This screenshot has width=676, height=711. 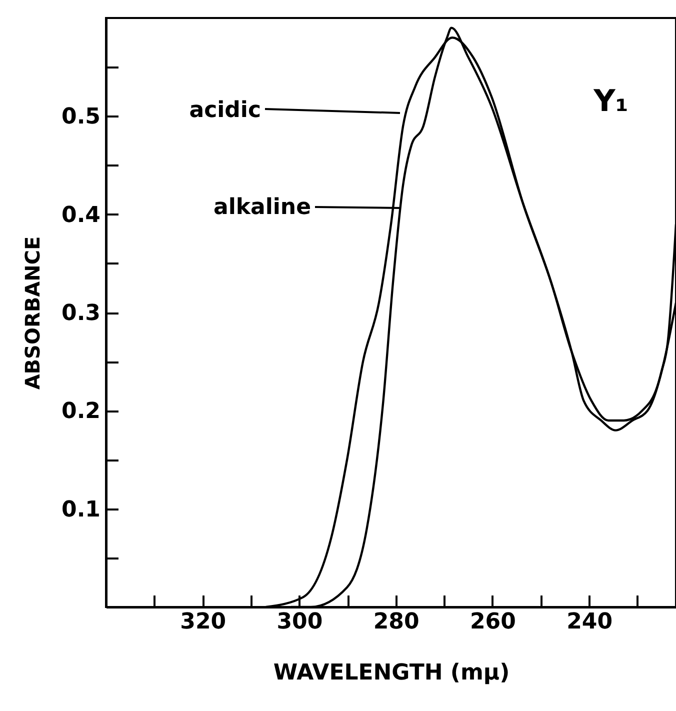 I want to click on y-tick-label: 0.1, so click(x=81, y=509).